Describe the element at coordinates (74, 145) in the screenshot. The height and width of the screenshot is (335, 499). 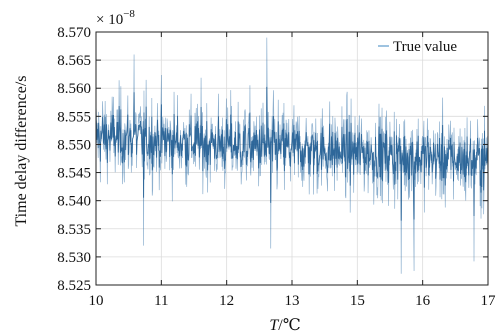
I see `y-tick-label: 8.550` at that location.